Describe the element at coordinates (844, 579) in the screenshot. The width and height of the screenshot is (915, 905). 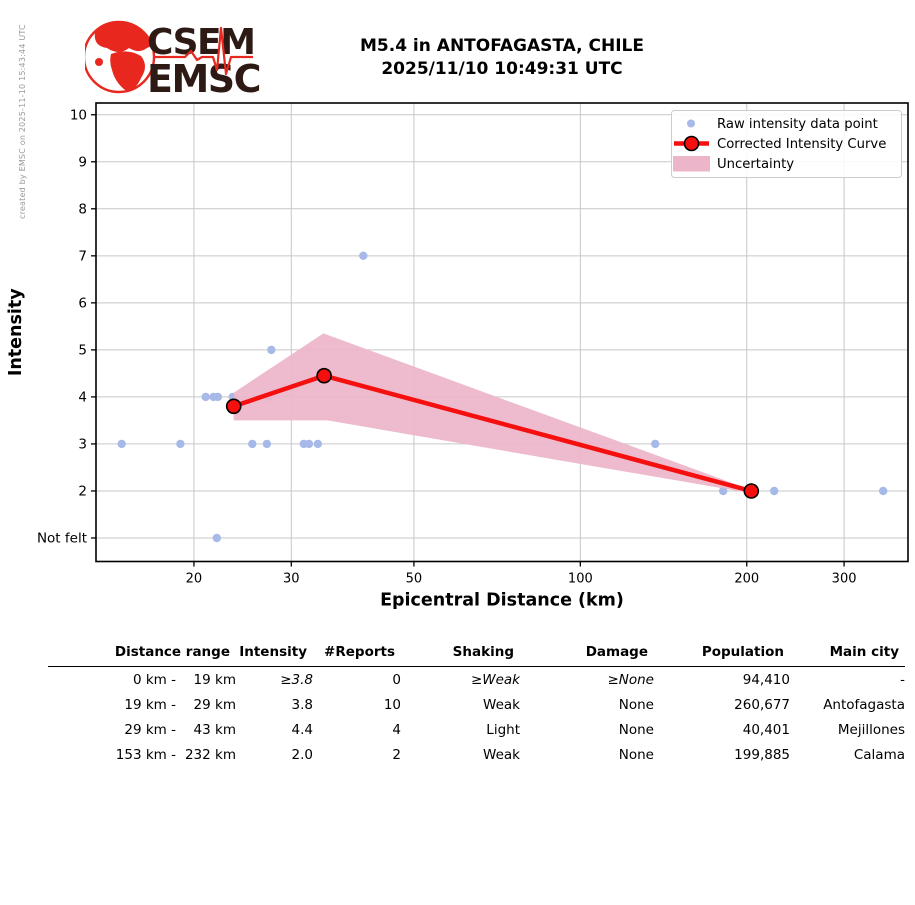
I see `x-tick-label: 300` at that location.